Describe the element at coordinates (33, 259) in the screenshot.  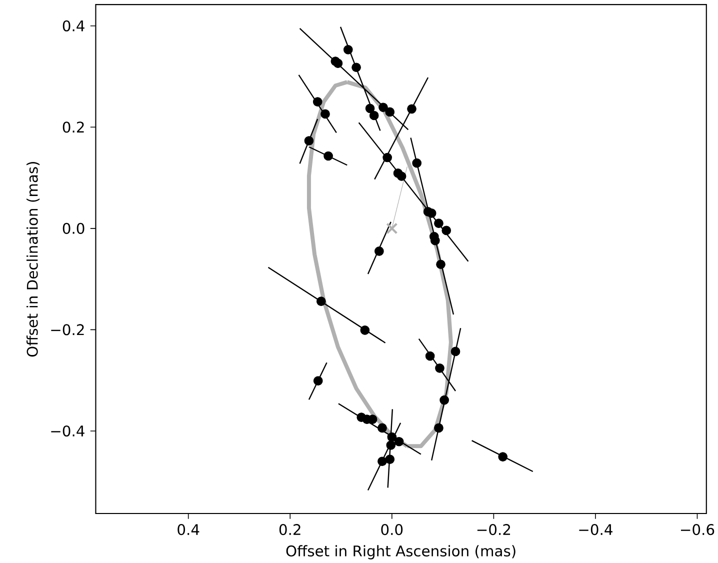
I see `y-axis-title: Offset in Declination (mas)` at that location.